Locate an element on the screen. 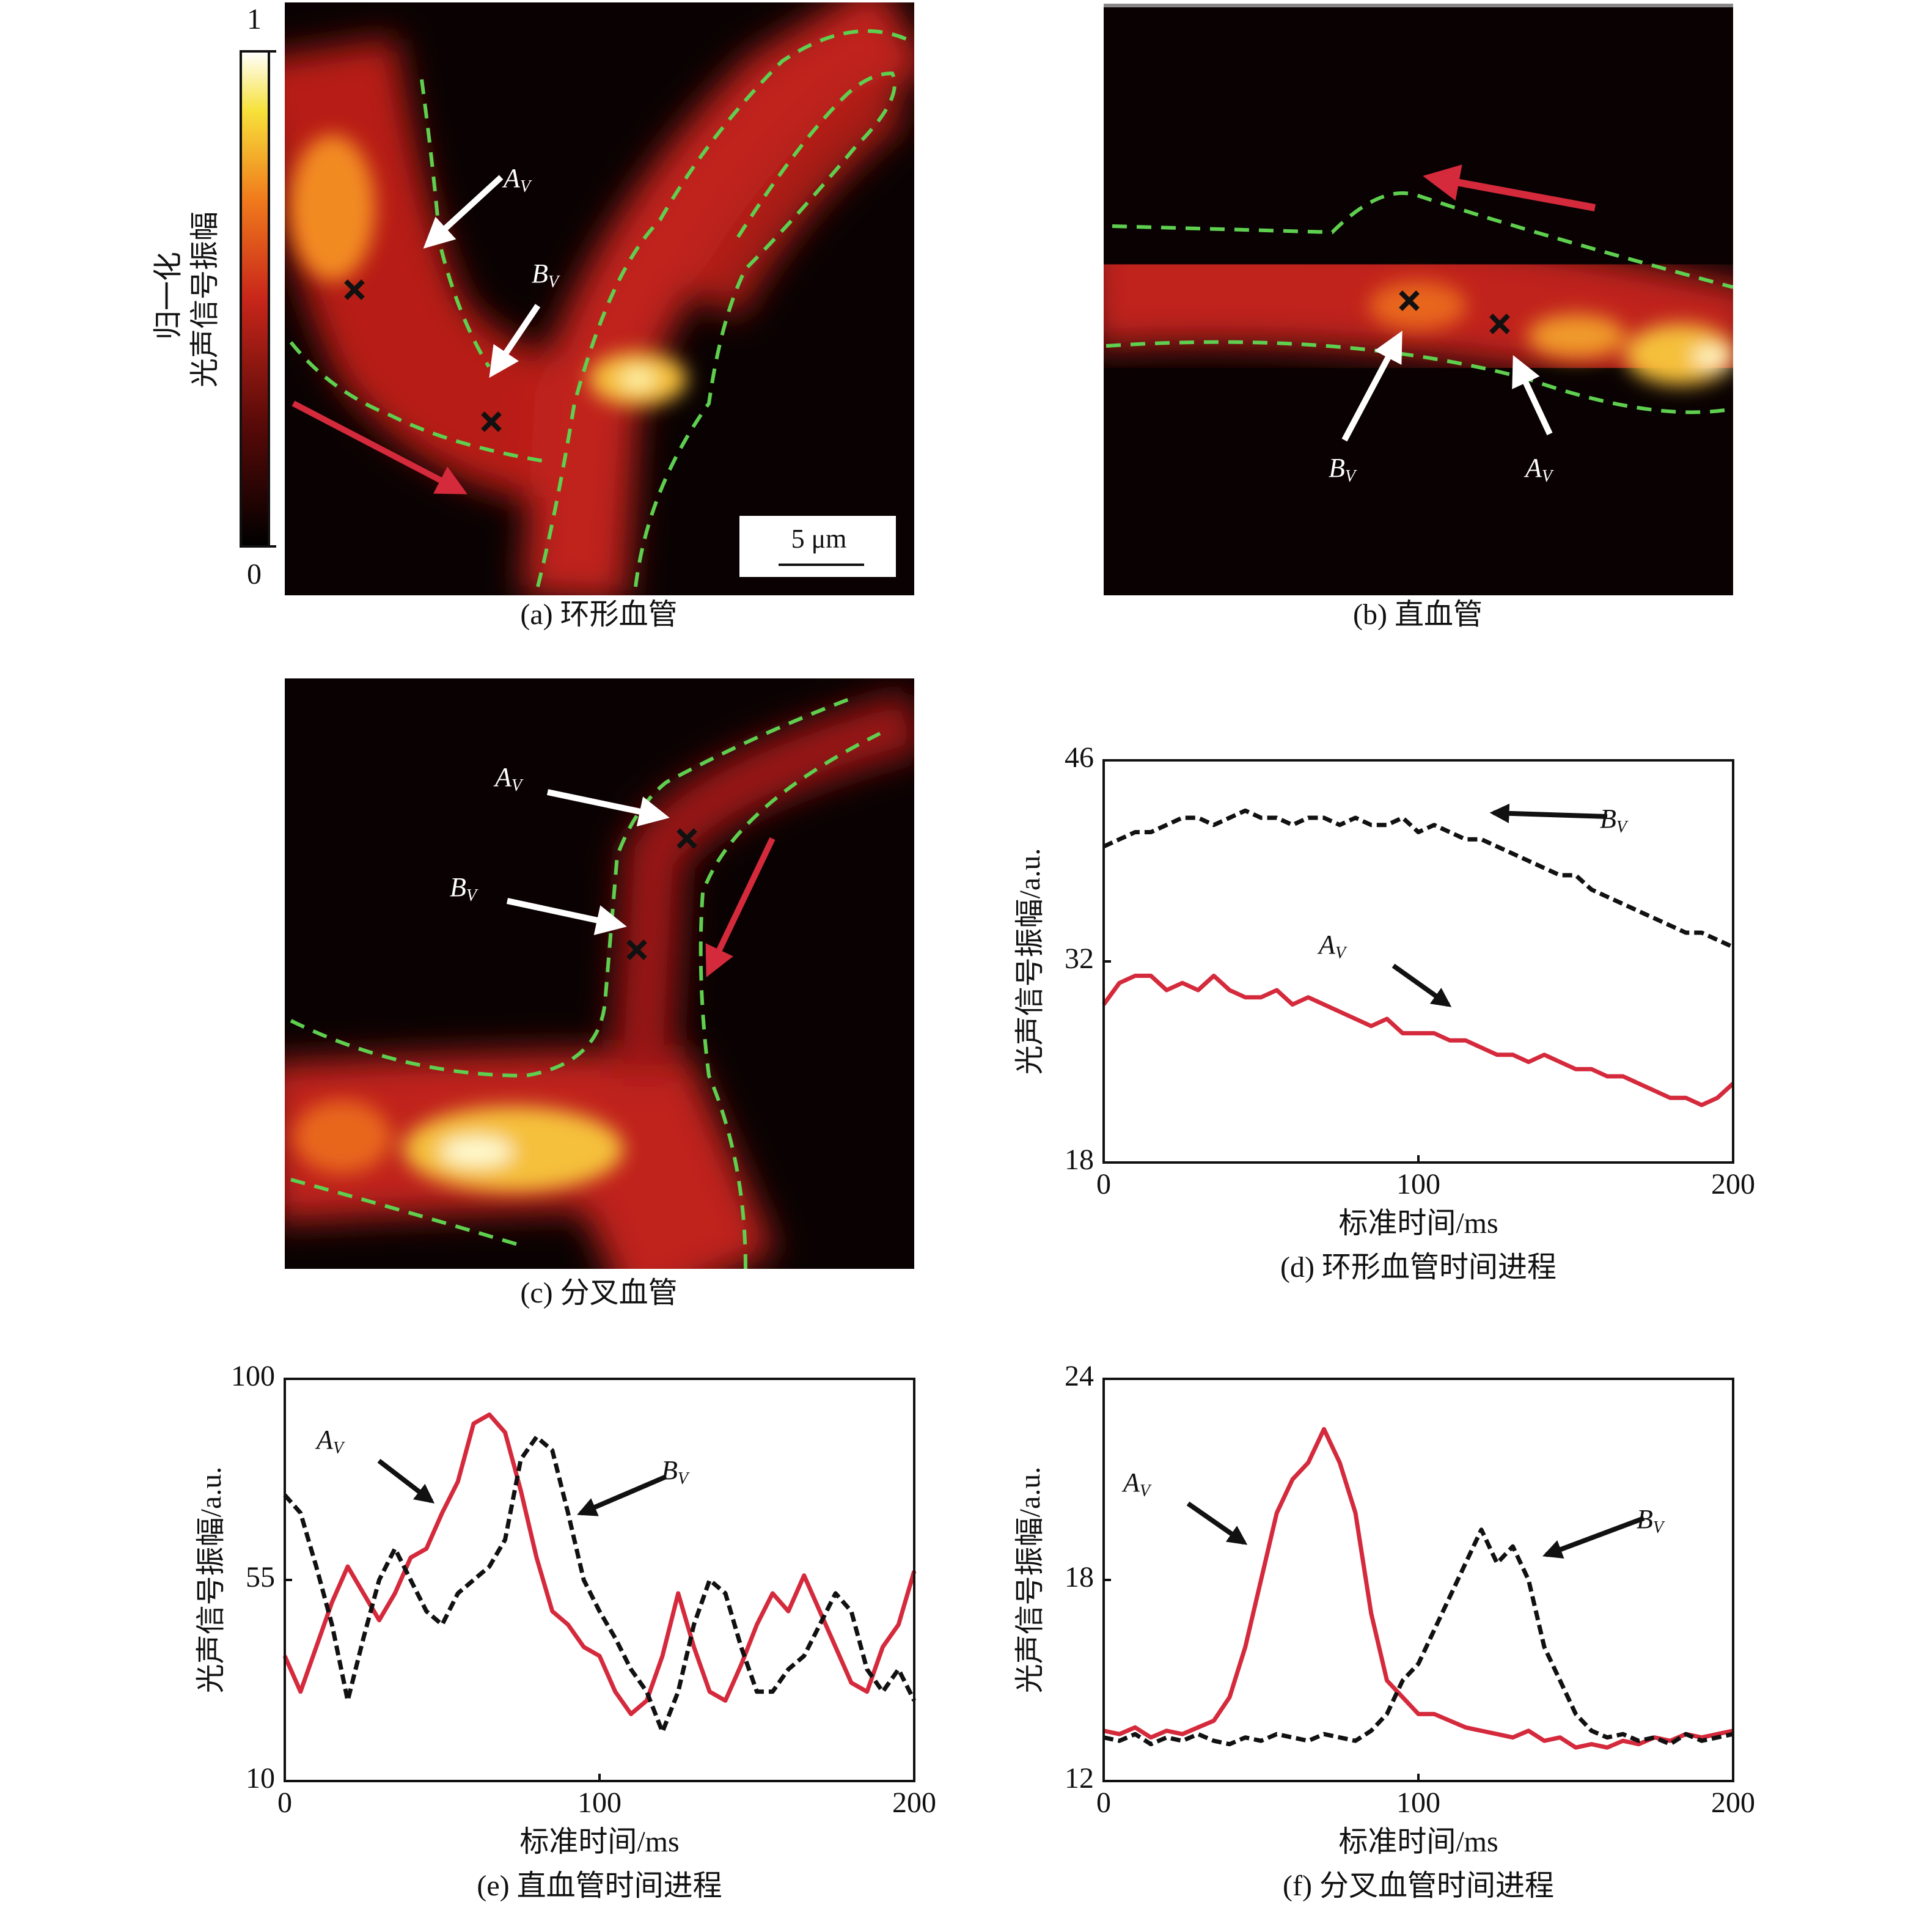 Image resolution: width=1925 pixels, height=1932 pixels. colorbar-tick-label: 0 is located at coordinates (255, 574).